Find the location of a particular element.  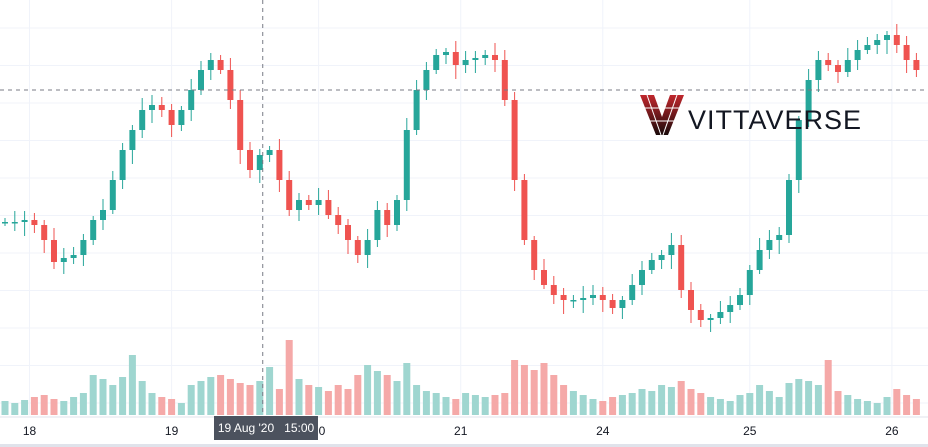

vittaverse-v-icon is located at coordinates (662, 114).